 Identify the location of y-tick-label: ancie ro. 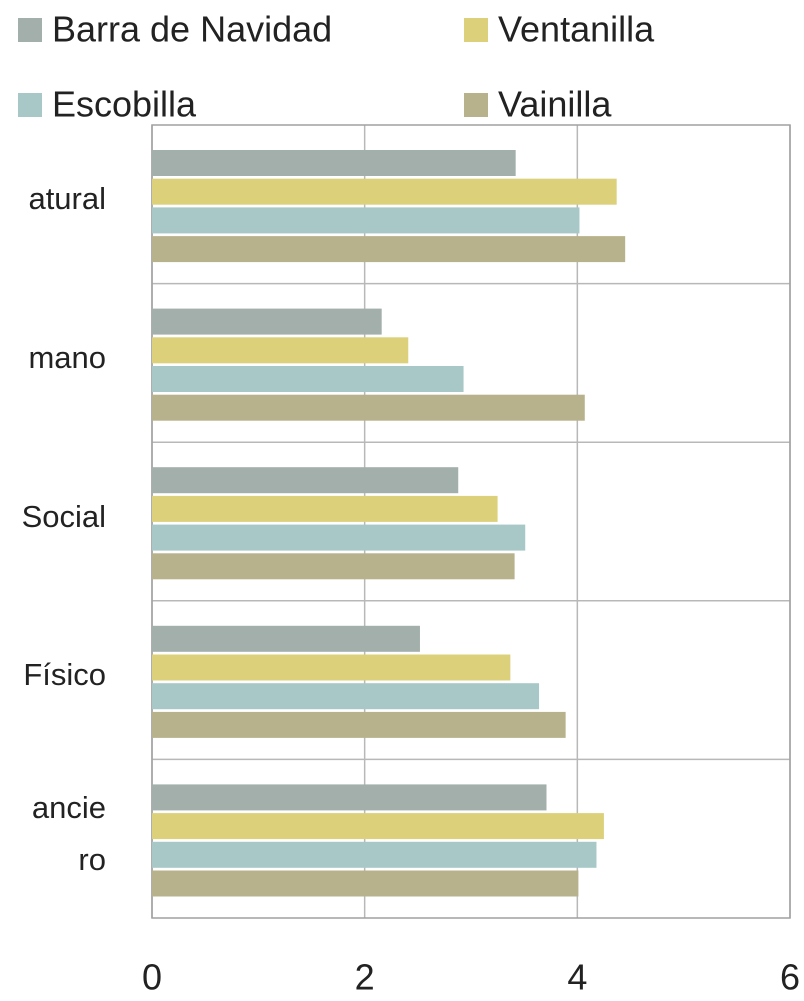
(68, 833).